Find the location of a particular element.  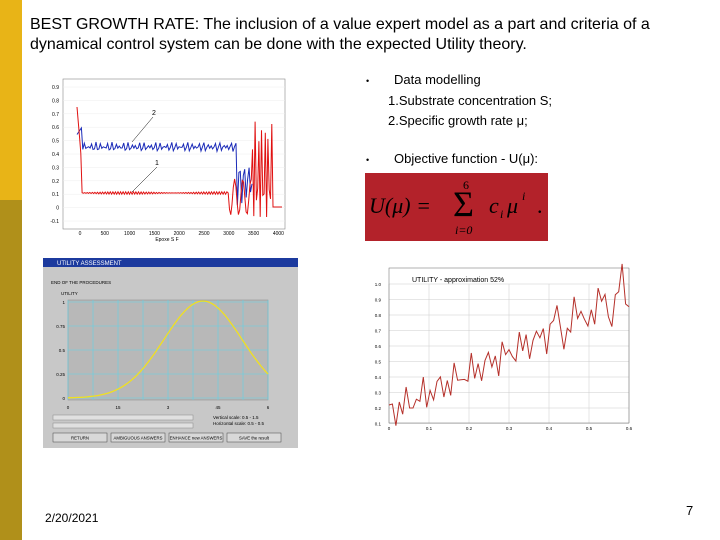

formula-end: . is located at coordinates (540, 205).